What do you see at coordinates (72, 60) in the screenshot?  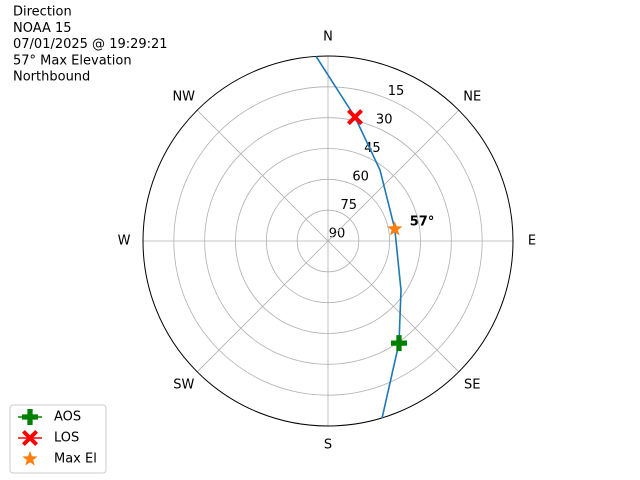 I see `title-line: 57° Max Elevation` at bounding box center [72, 60].